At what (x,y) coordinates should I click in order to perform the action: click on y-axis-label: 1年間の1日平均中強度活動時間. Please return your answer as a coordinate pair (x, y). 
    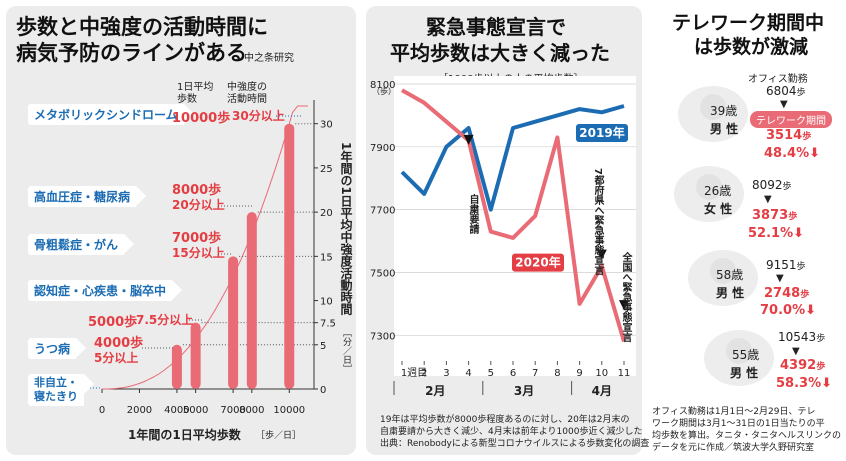
    Looking at the image, I should click on (346, 228).